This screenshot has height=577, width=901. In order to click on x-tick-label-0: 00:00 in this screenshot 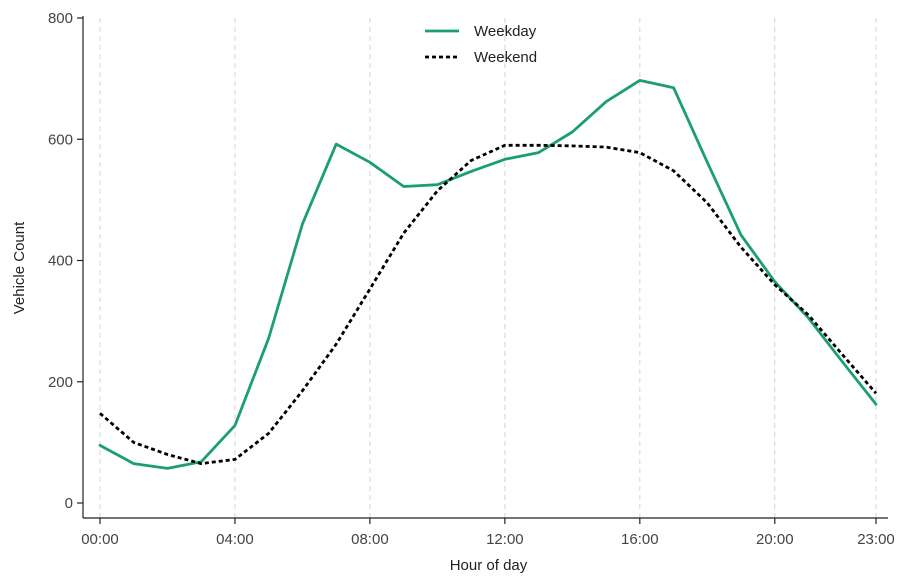, I will do `click(100, 539)`.